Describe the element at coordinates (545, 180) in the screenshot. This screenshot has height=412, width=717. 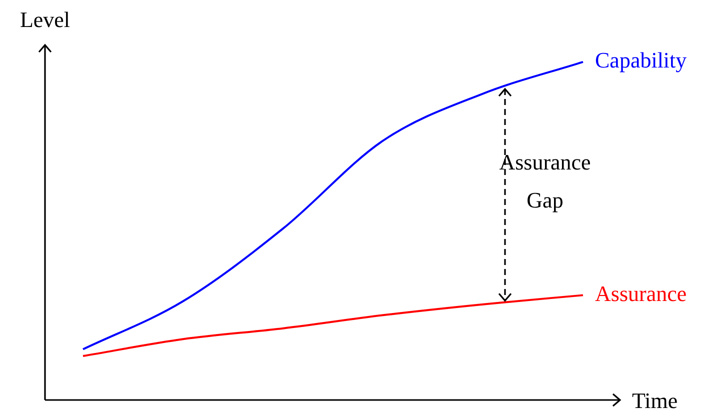
I see `annotation: Assurance Gap` at that location.